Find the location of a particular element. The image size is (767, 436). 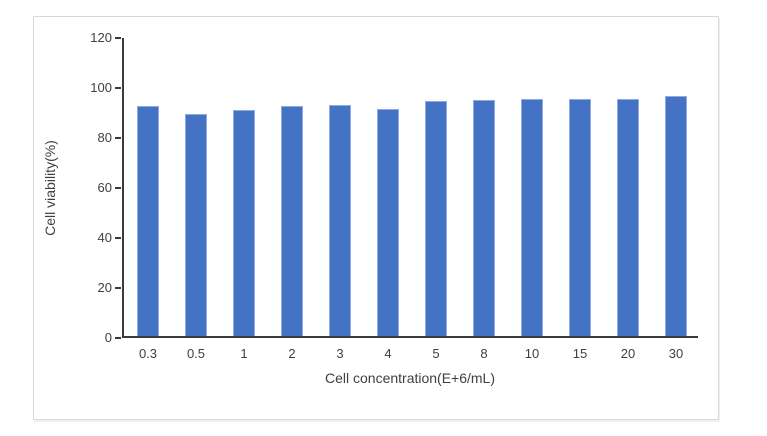

x-tick-label: 15 is located at coordinates (580, 353).